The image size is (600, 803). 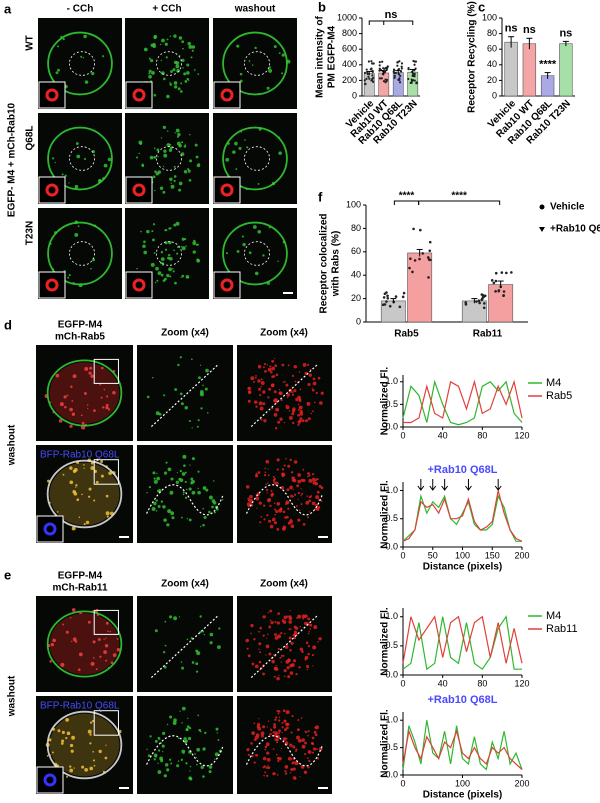 What do you see at coordinates (385, 514) in the screenshot?
I see `y-axis-label: Normalized Fl.` at bounding box center [385, 514].